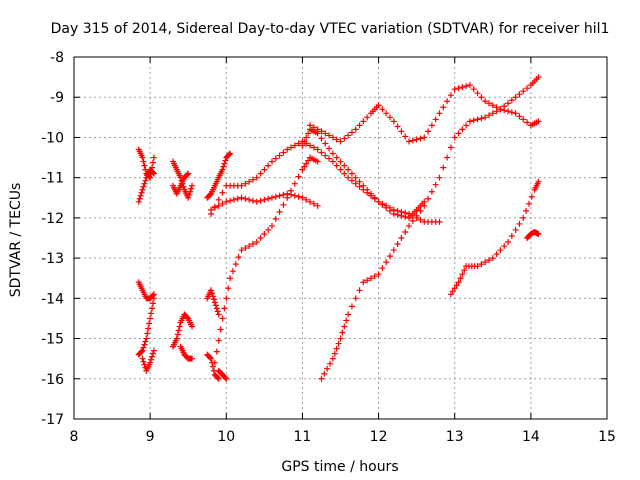  What do you see at coordinates (57, 58) in the screenshot?
I see `y-tick-label: -8` at bounding box center [57, 58].